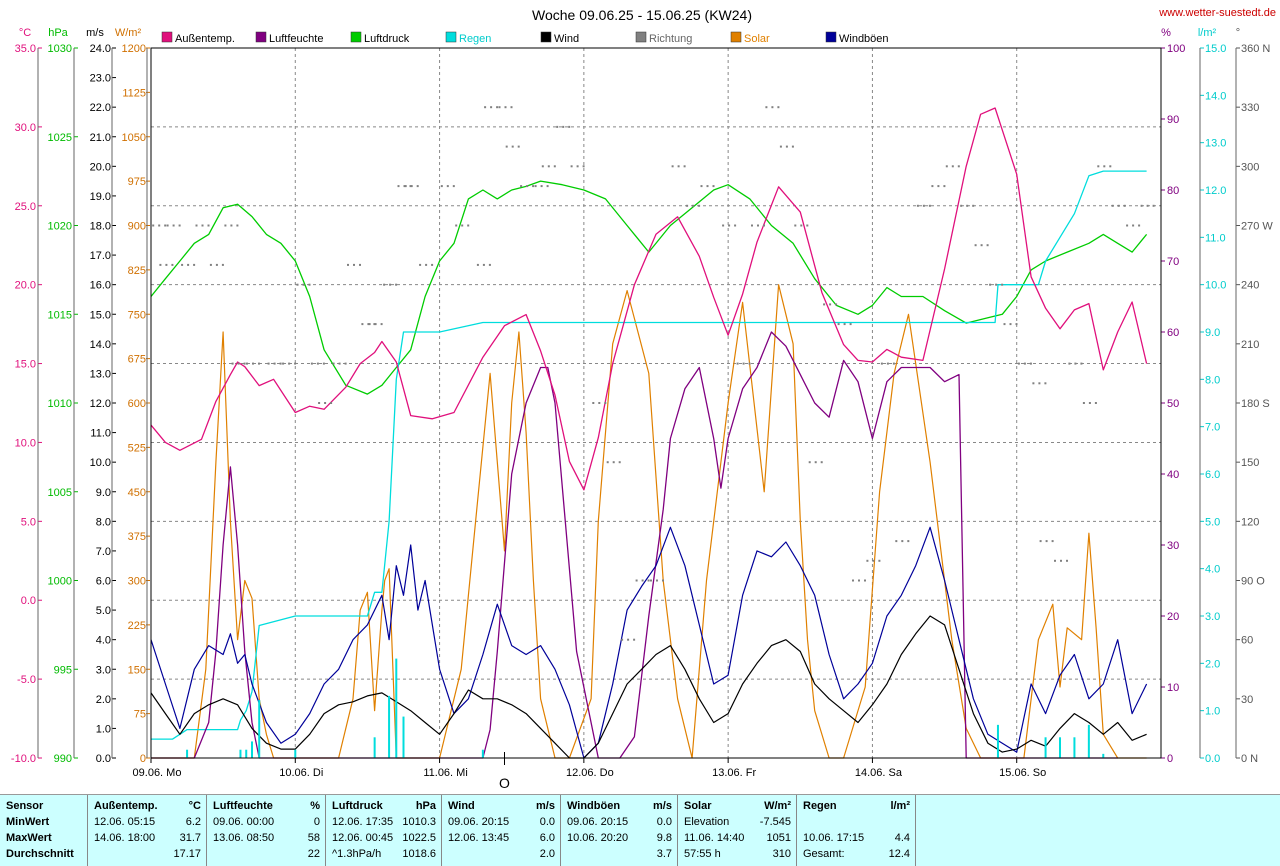 This screenshot has height=866, width=1280. I want to click on axis-tick-label: 4.0, so click(103, 641).